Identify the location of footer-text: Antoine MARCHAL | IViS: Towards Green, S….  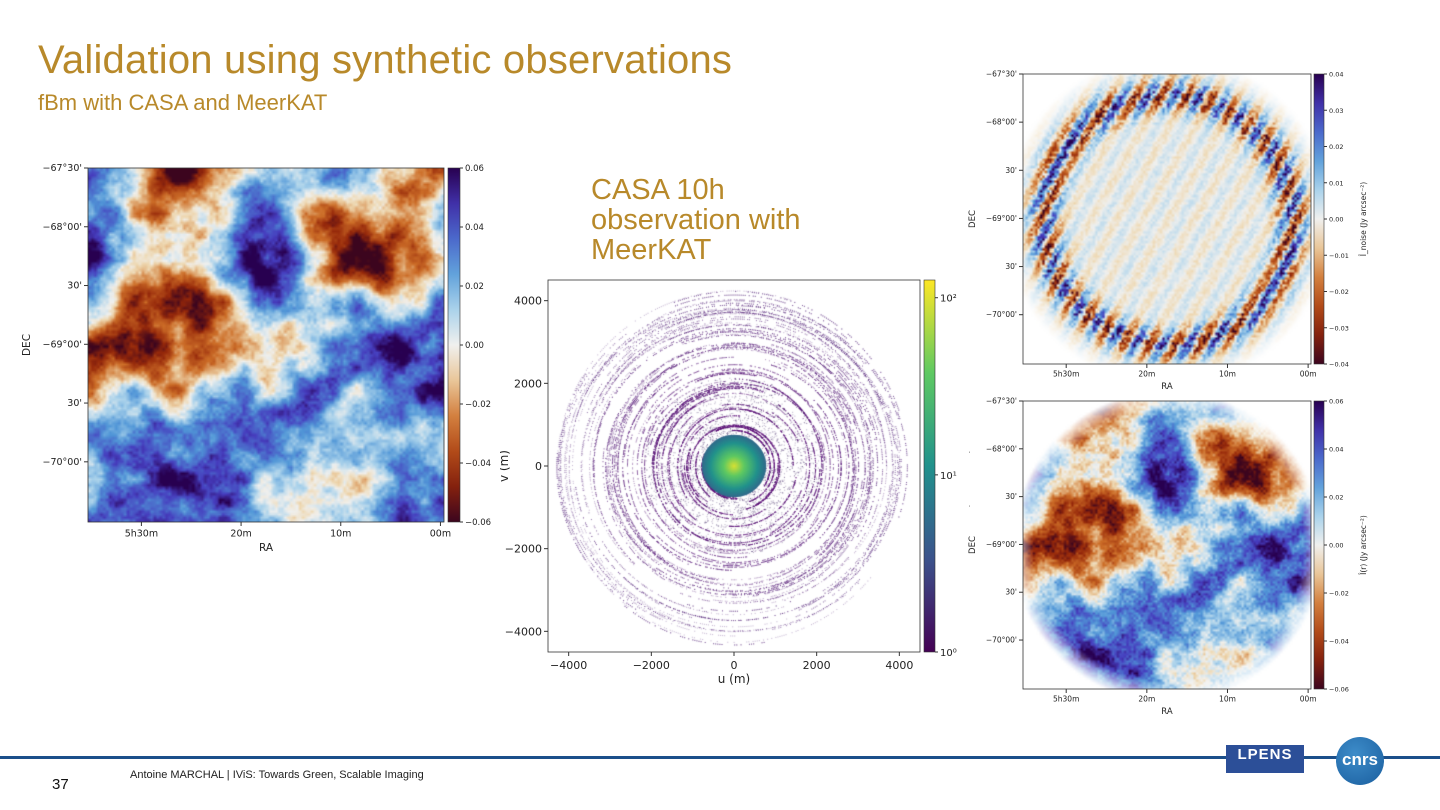
(277, 775).